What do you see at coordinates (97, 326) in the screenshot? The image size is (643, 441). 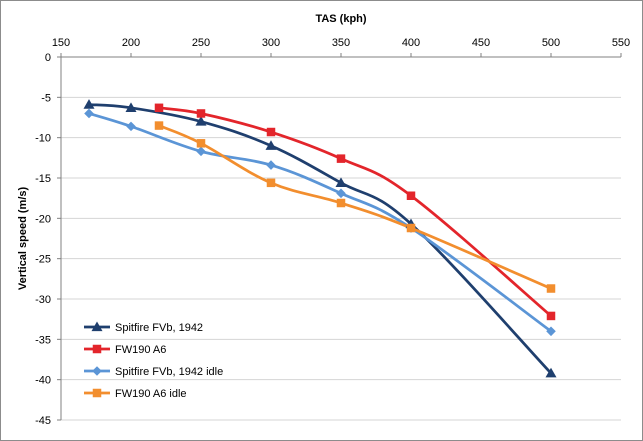 I see `legend-marker-spitfire-fvb-1942` at bounding box center [97, 326].